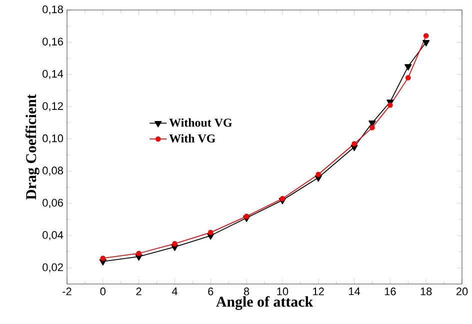 This screenshot has width=472, height=324. Describe the element at coordinates (53, 235) in the screenshot. I see `y-tick-label: 0,04` at that location.